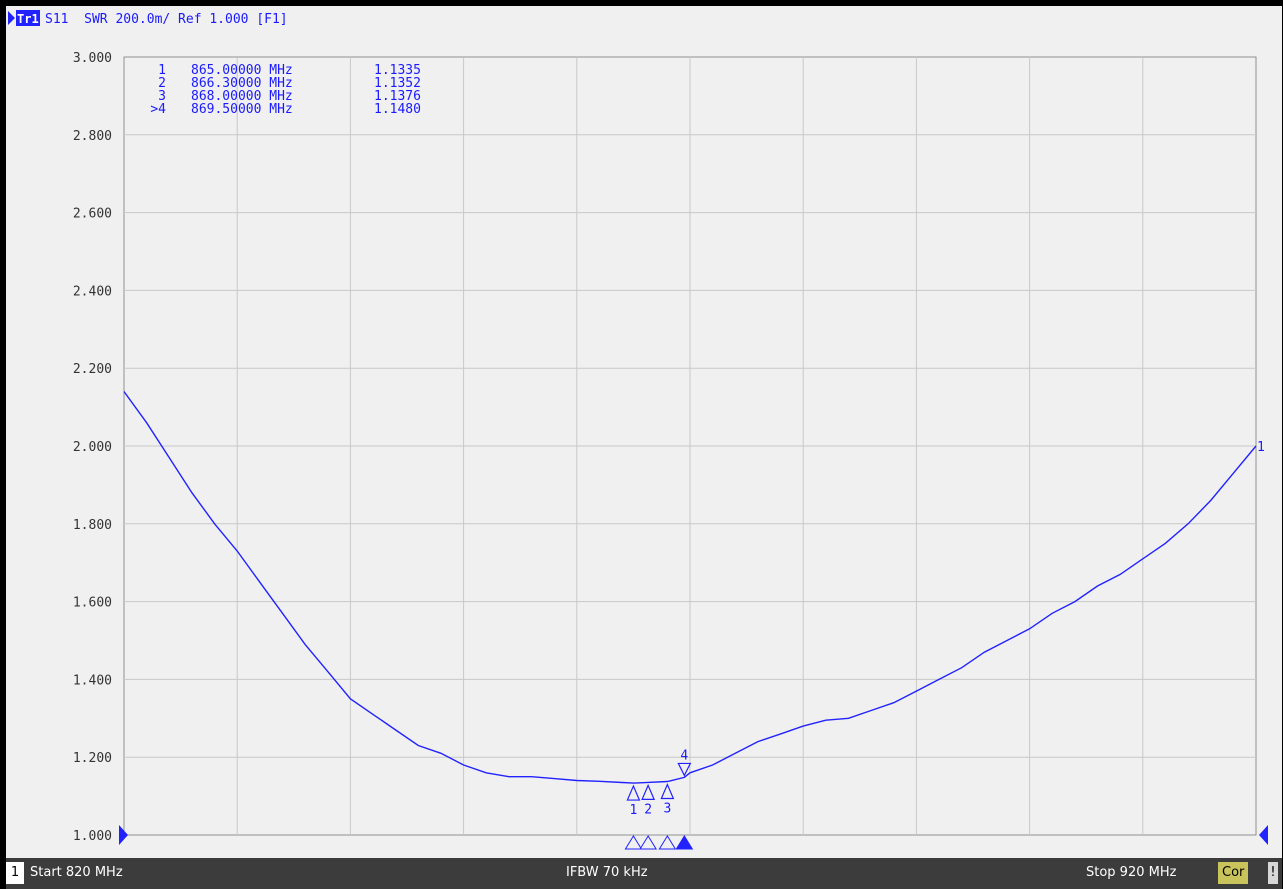  I want to click on channel-indicator: 1, so click(15, 873).